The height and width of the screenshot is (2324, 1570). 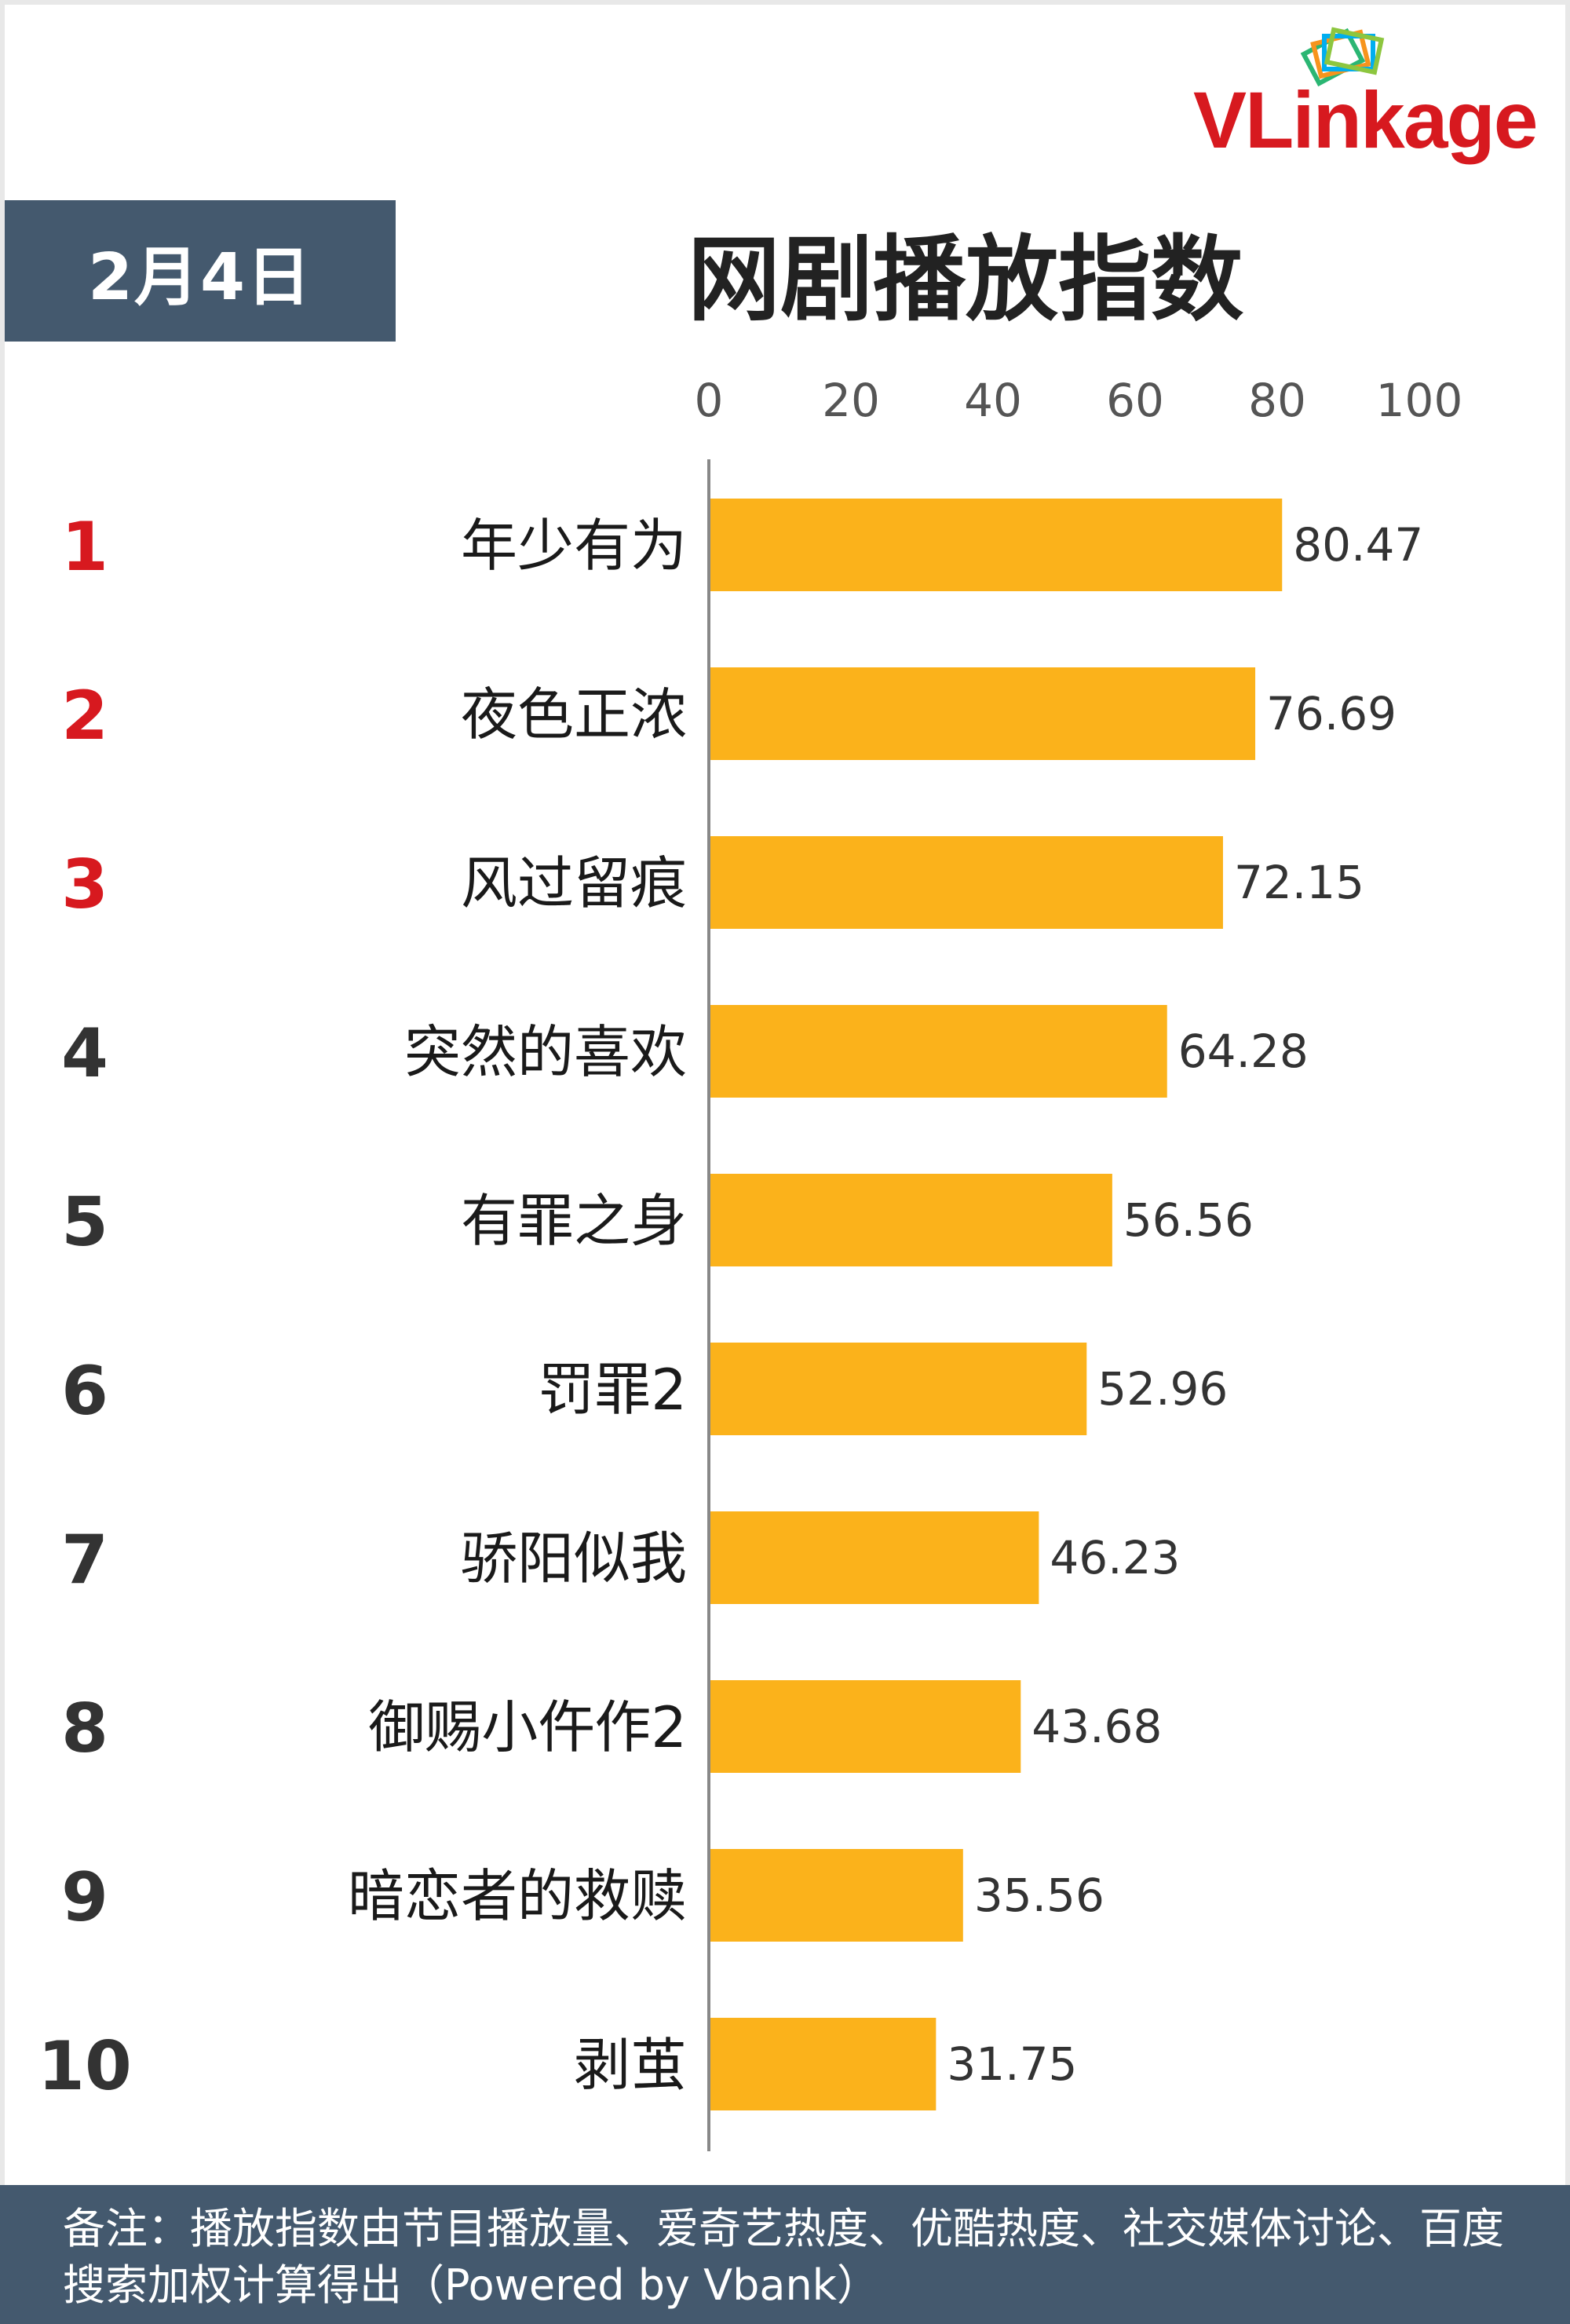 What do you see at coordinates (630, 2065) in the screenshot?
I see `category-label: 剥茧` at bounding box center [630, 2065].